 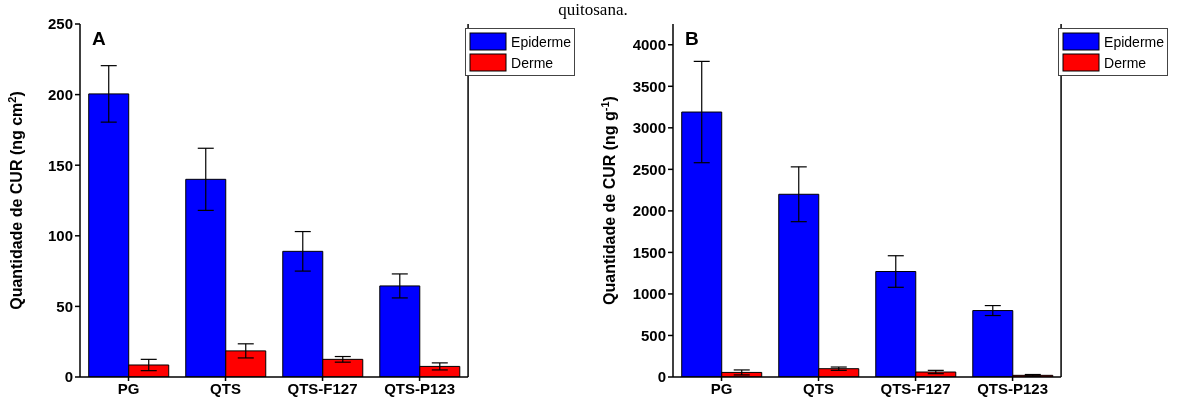 I want to click on y-tick-label: 3500, so click(x=649, y=86).